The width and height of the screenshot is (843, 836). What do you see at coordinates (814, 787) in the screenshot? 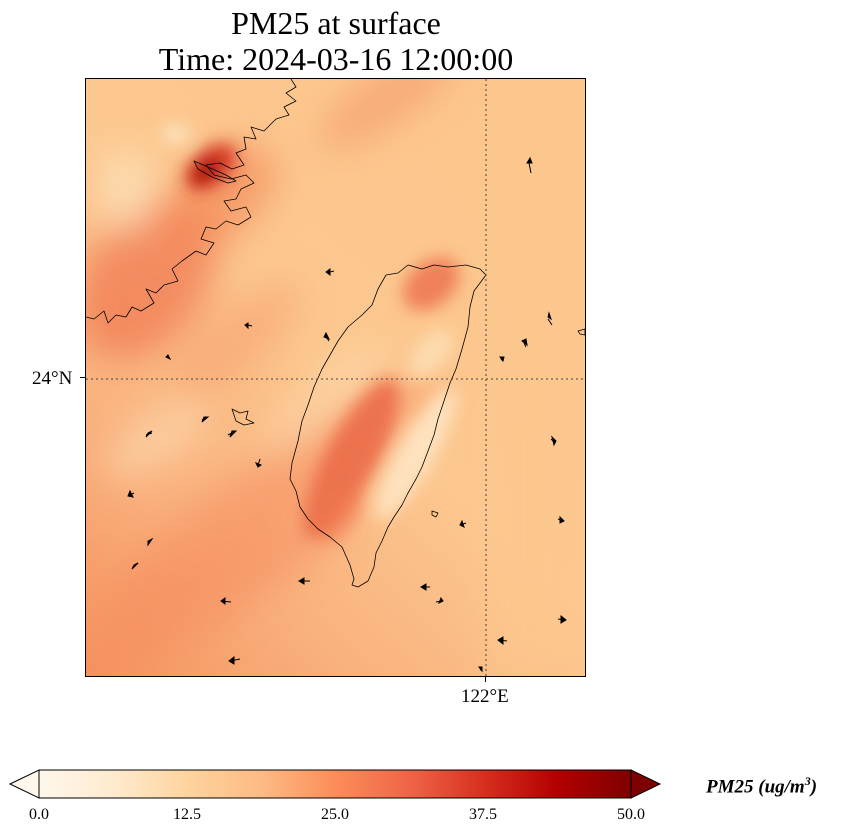
I see `colorbar-label-close: )` at bounding box center [814, 787].